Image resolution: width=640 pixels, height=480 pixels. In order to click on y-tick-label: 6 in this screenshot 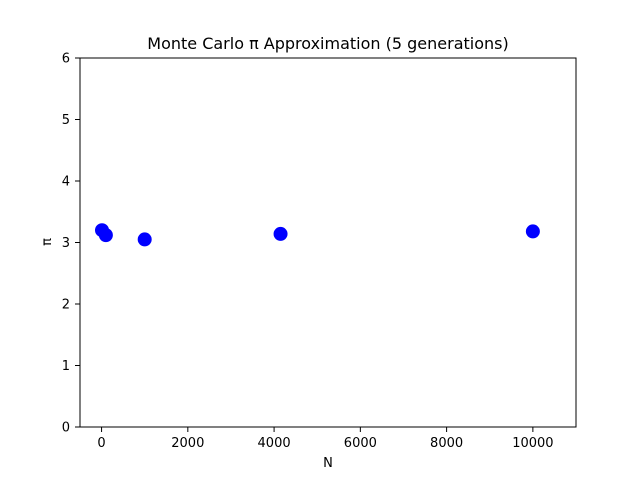, I will do `click(66, 59)`.